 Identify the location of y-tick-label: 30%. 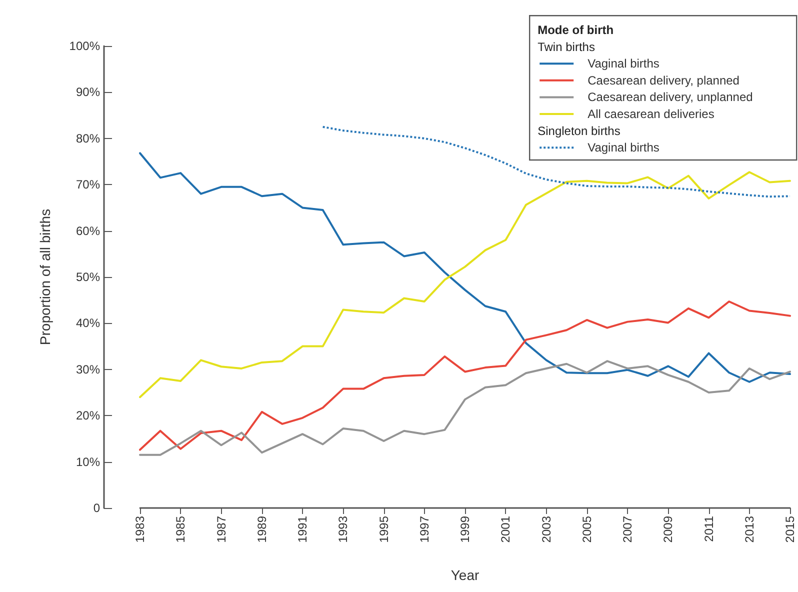
(88, 369).